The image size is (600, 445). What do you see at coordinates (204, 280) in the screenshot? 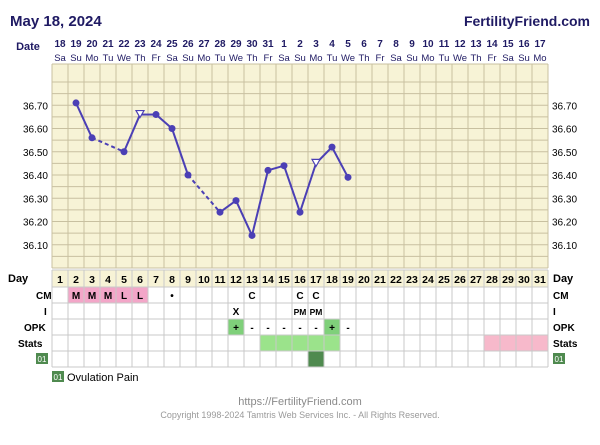
I see `cycle-day-label: 10` at bounding box center [204, 280].